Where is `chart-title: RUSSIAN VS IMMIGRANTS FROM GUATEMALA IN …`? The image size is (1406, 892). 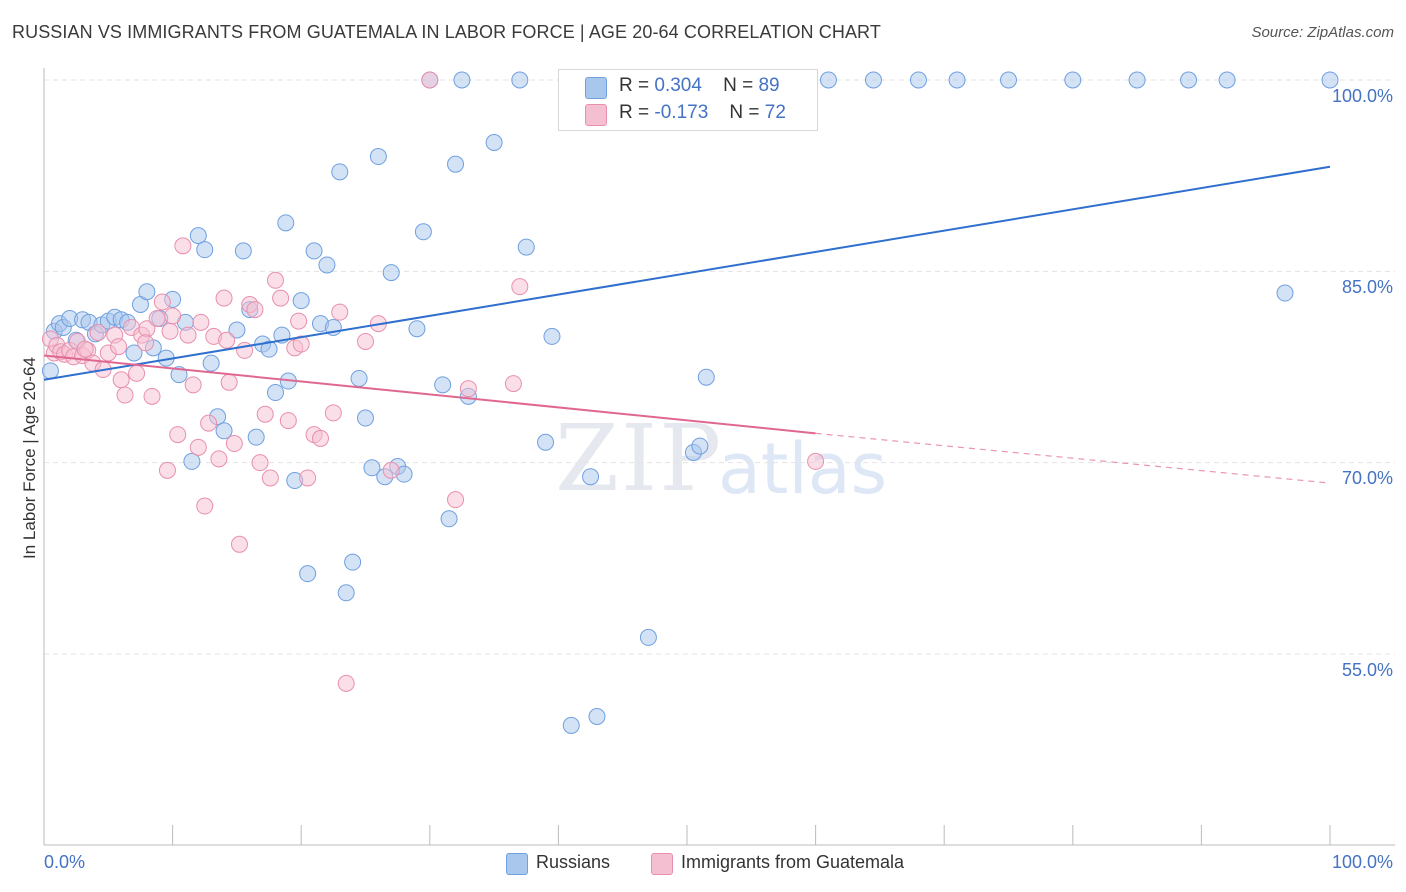 chart-title: RUSSIAN VS IMMIGRANTS FROM GUATEMALA IN … is located at coordinates (446, 32).